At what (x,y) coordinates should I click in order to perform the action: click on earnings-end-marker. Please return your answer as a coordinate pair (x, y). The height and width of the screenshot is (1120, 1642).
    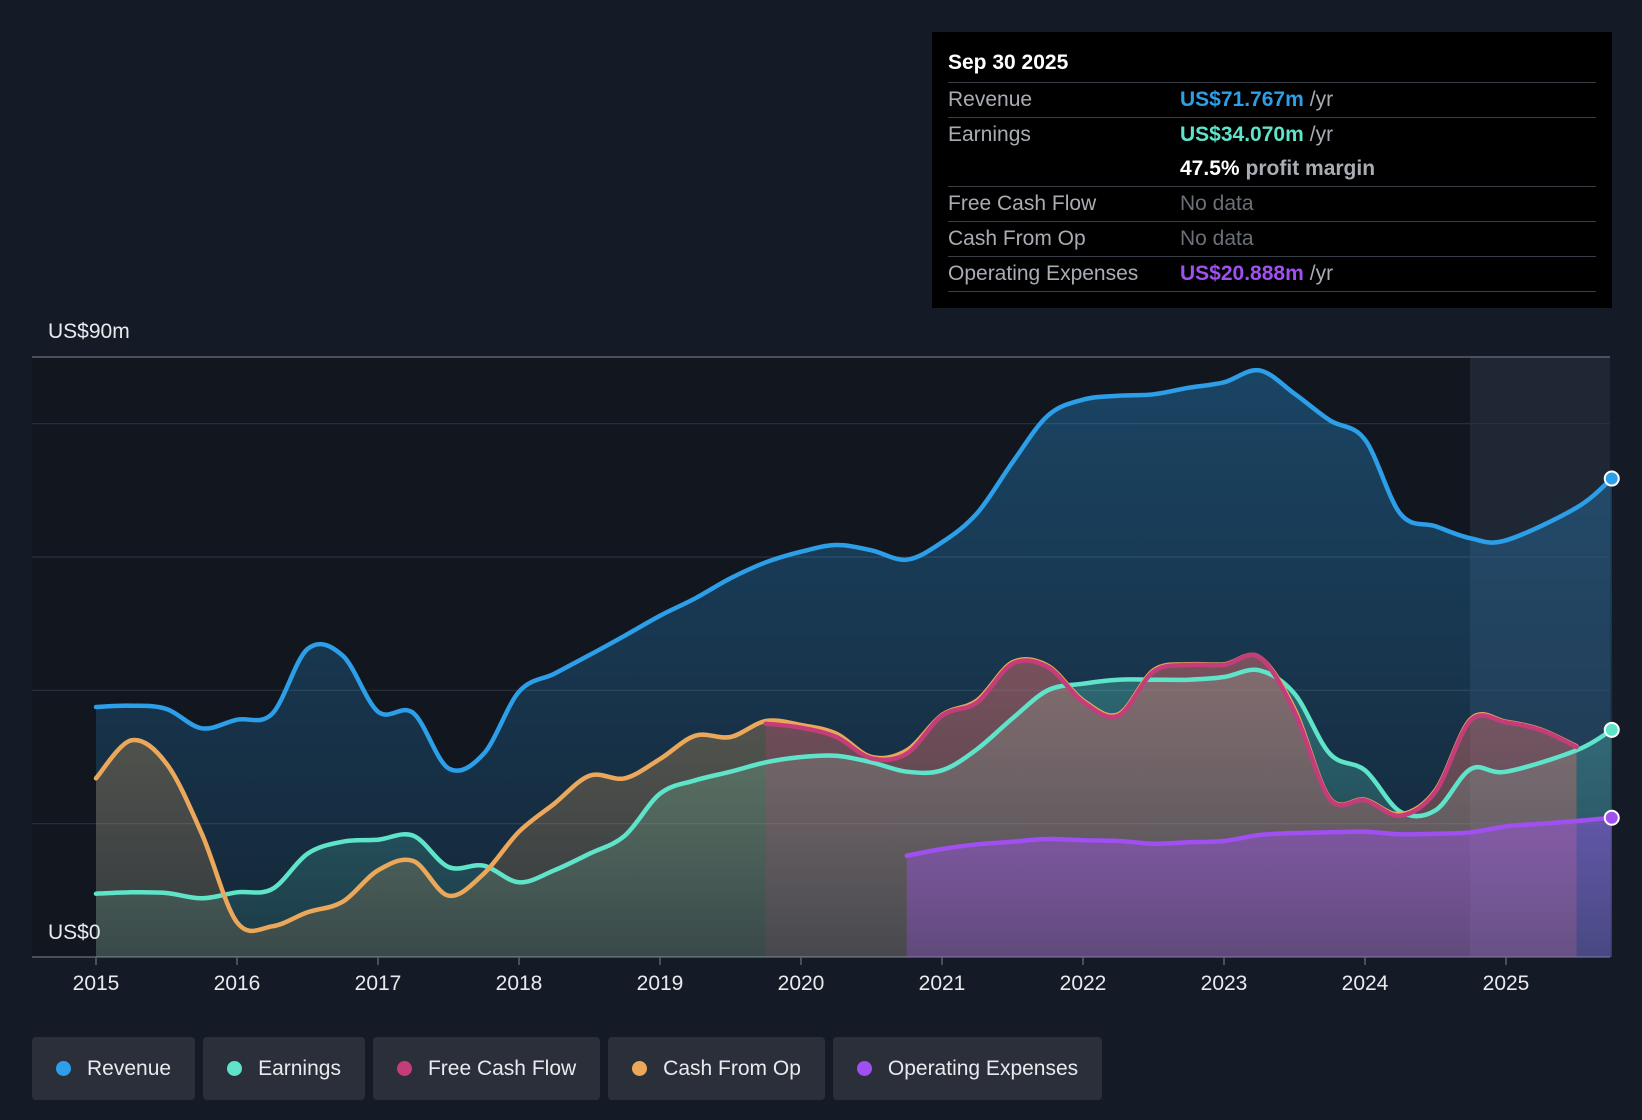
    Looking at the image, I should click on (1611, 729).